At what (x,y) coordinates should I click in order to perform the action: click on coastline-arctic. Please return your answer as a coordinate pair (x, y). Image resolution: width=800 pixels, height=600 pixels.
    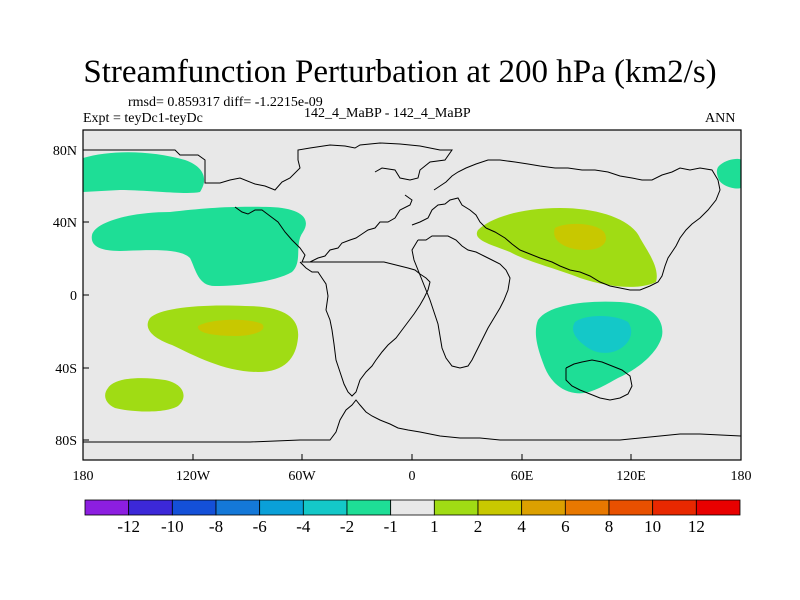
    Looking at the image, I should click on (268, 166).